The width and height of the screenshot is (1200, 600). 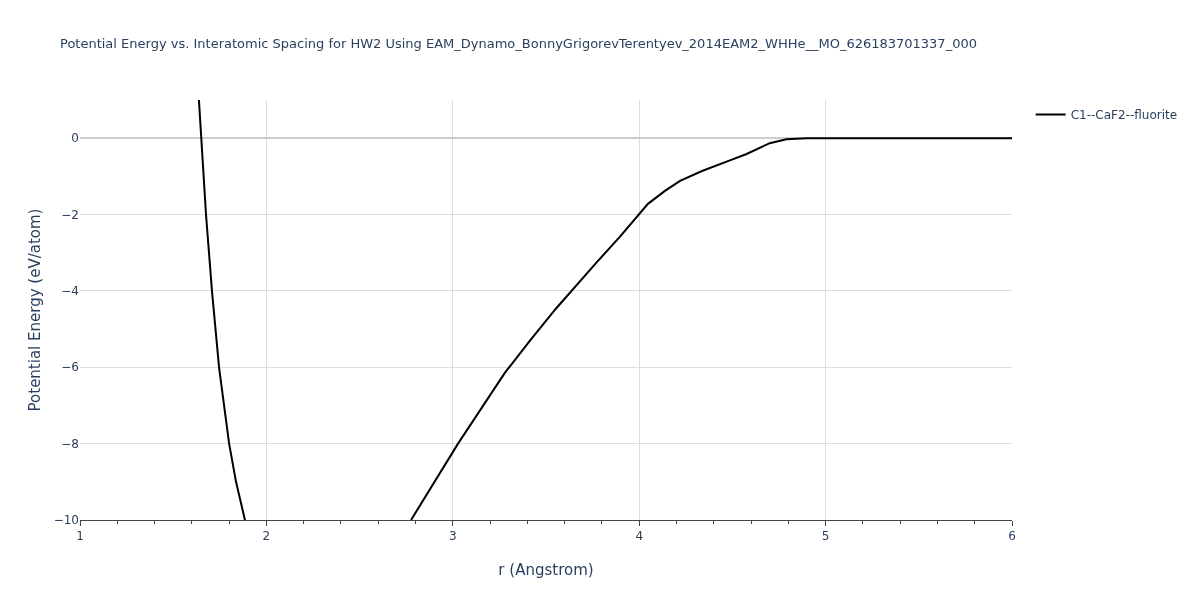 What do you see at coordinates (452, 536) in the screenshot?
I see `x-tick-label: 3` at bounding box center [452, 536].